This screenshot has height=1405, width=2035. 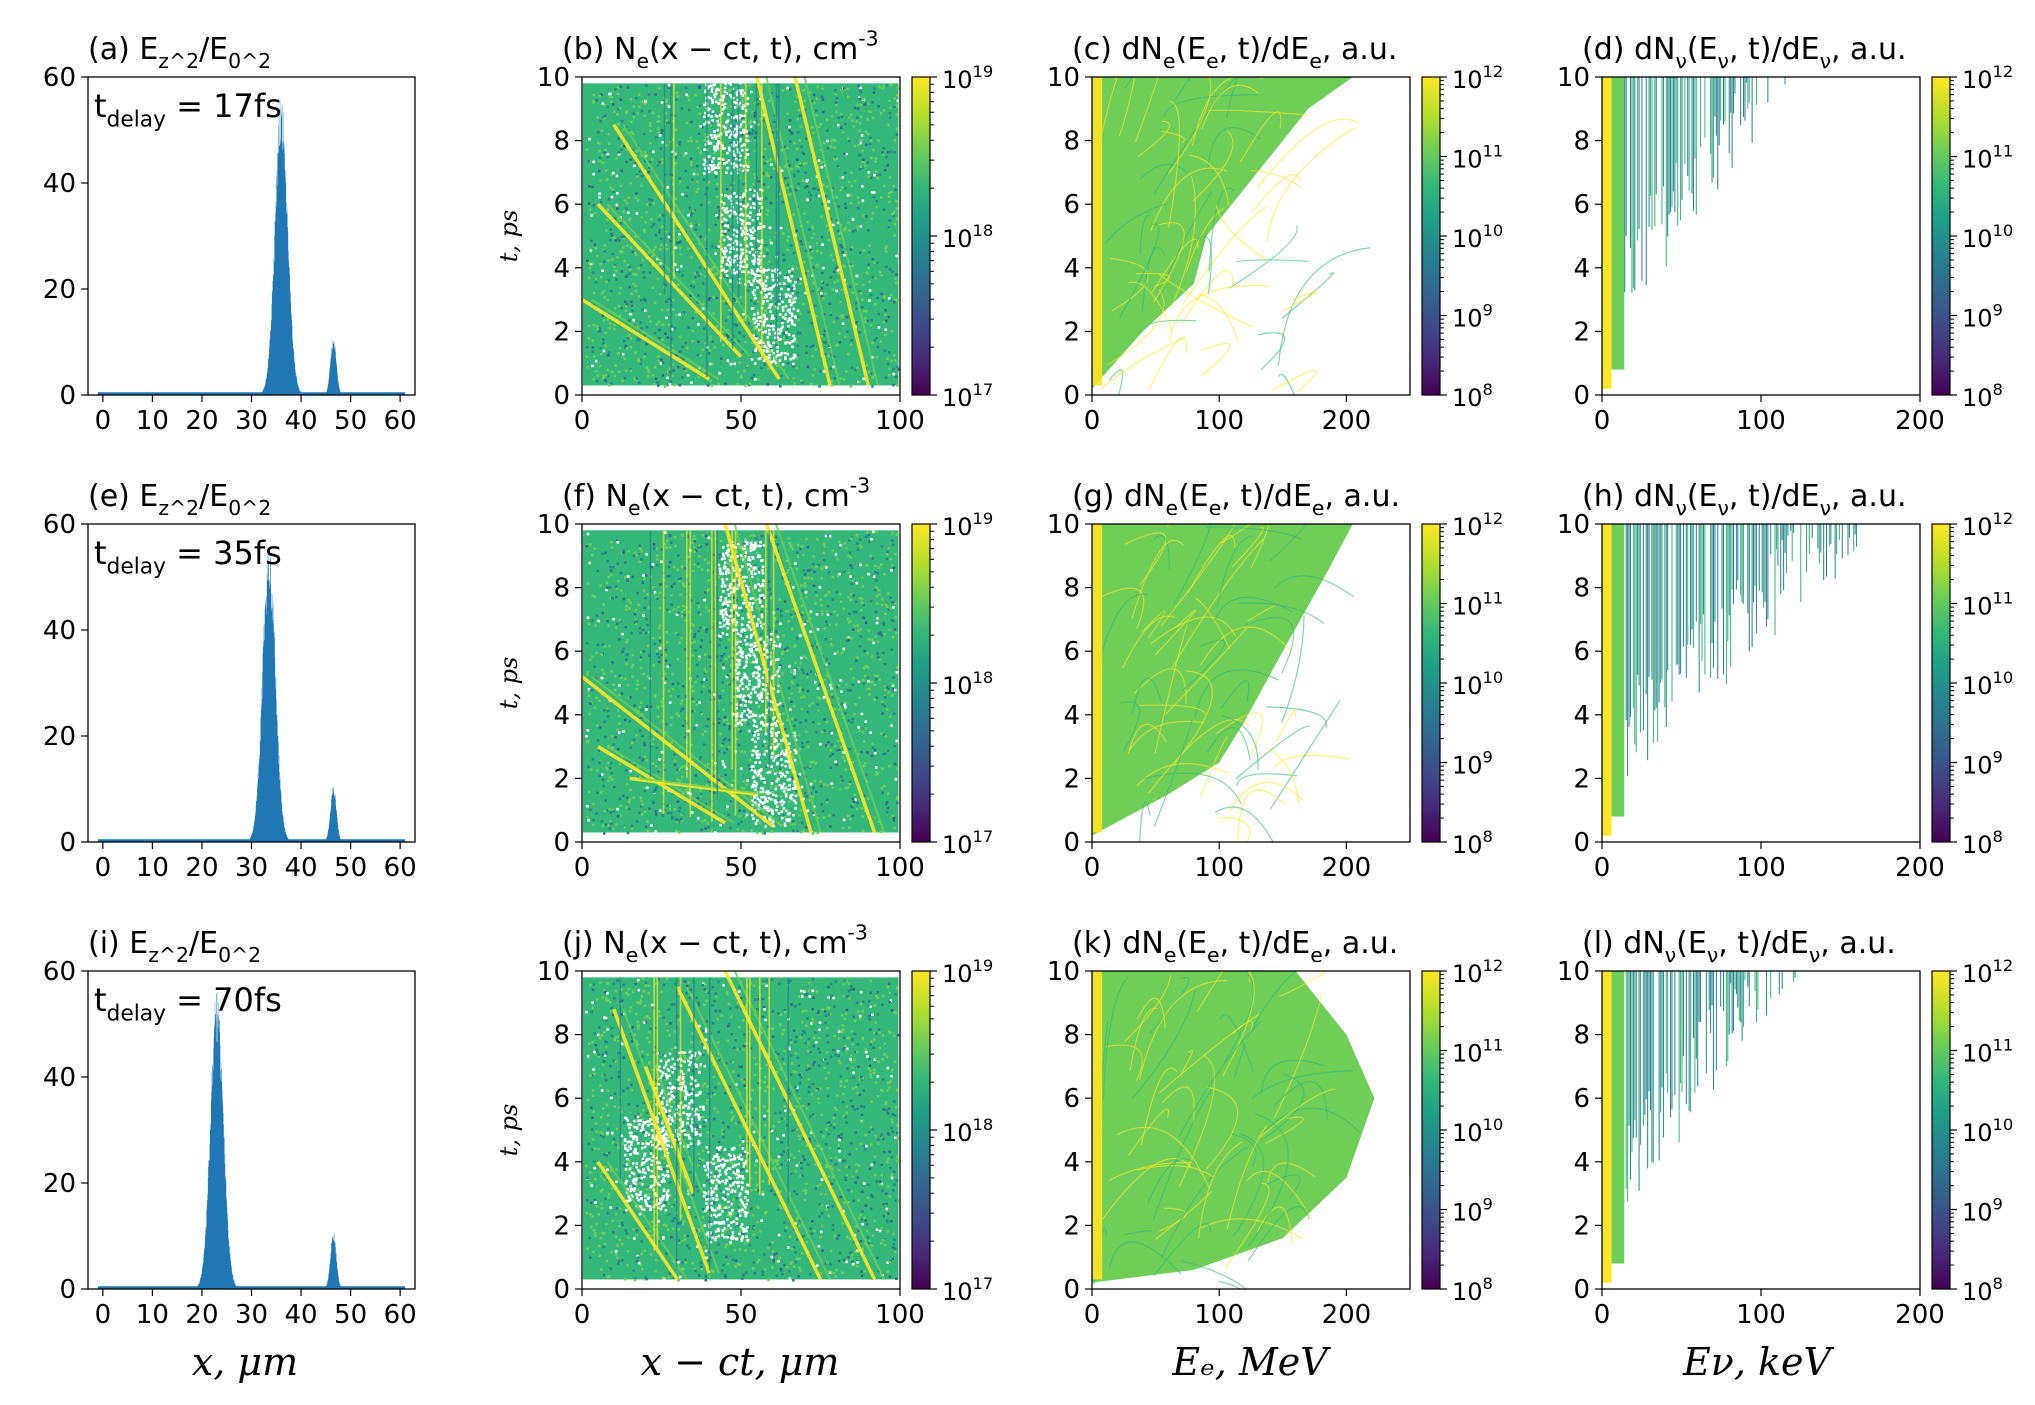 I want to click on density-streaks, so click(x=730, y=231).